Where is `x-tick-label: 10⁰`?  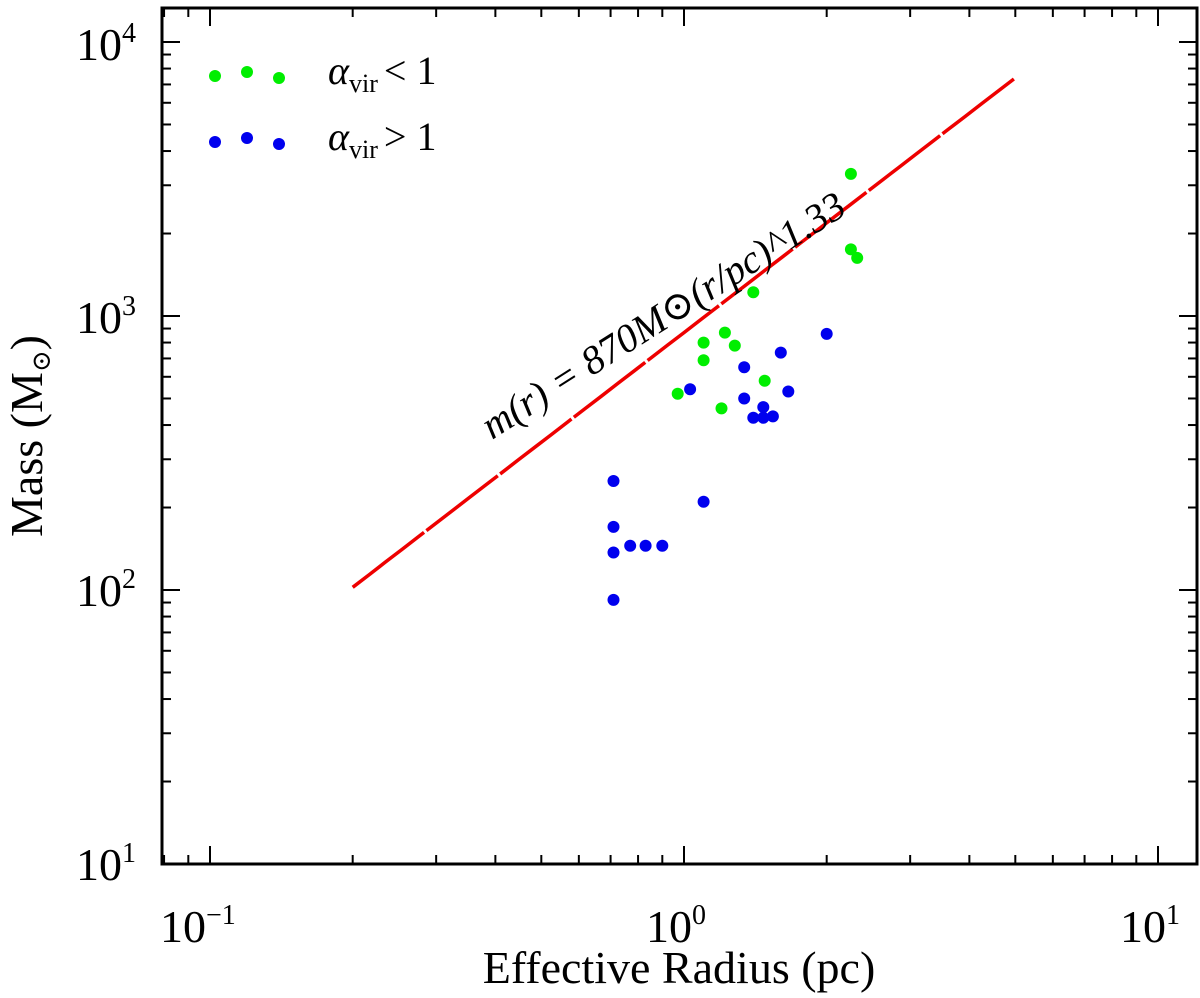 x-tick-label: 10⁰ is located at coordinates (676, 926).